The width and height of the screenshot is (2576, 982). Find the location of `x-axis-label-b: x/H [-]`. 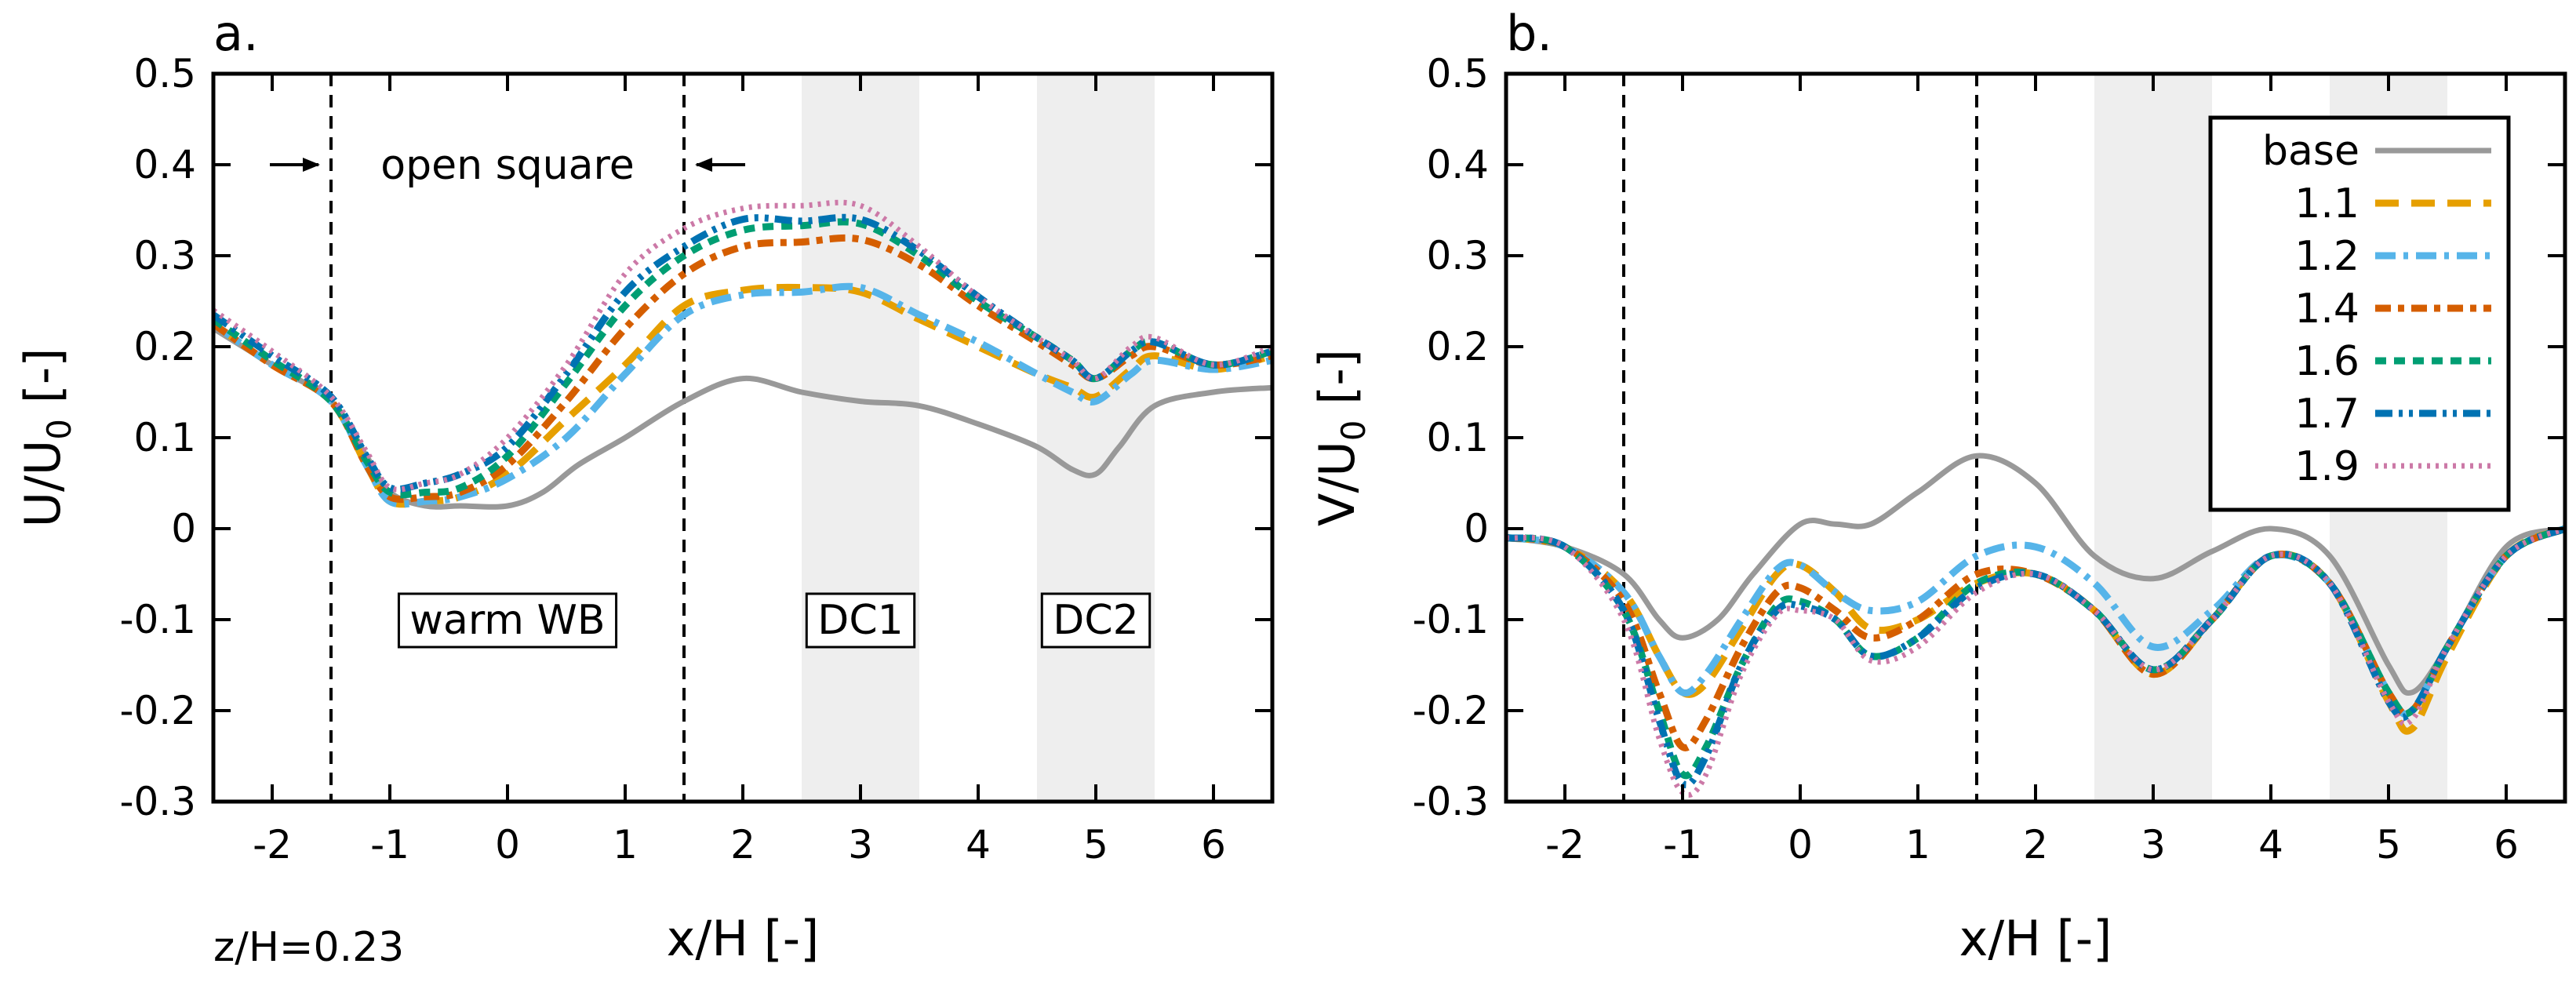

x-axis-label-b: x/H [-] is located at coordinates (2035, 939).